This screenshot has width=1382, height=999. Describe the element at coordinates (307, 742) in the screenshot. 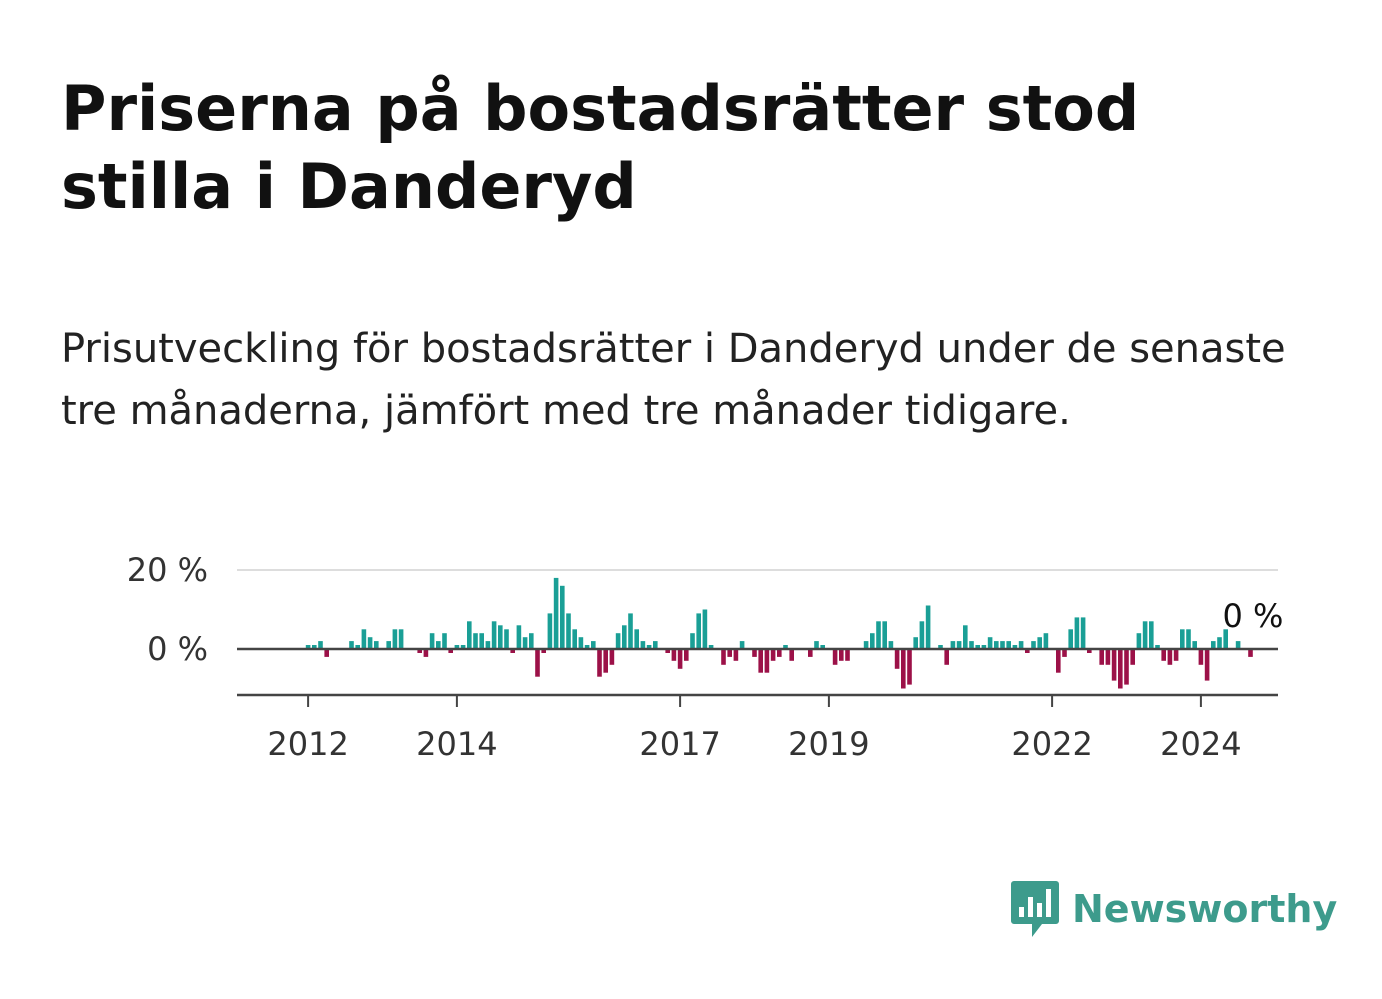

I see `x-tick-label: 2012` at that location.